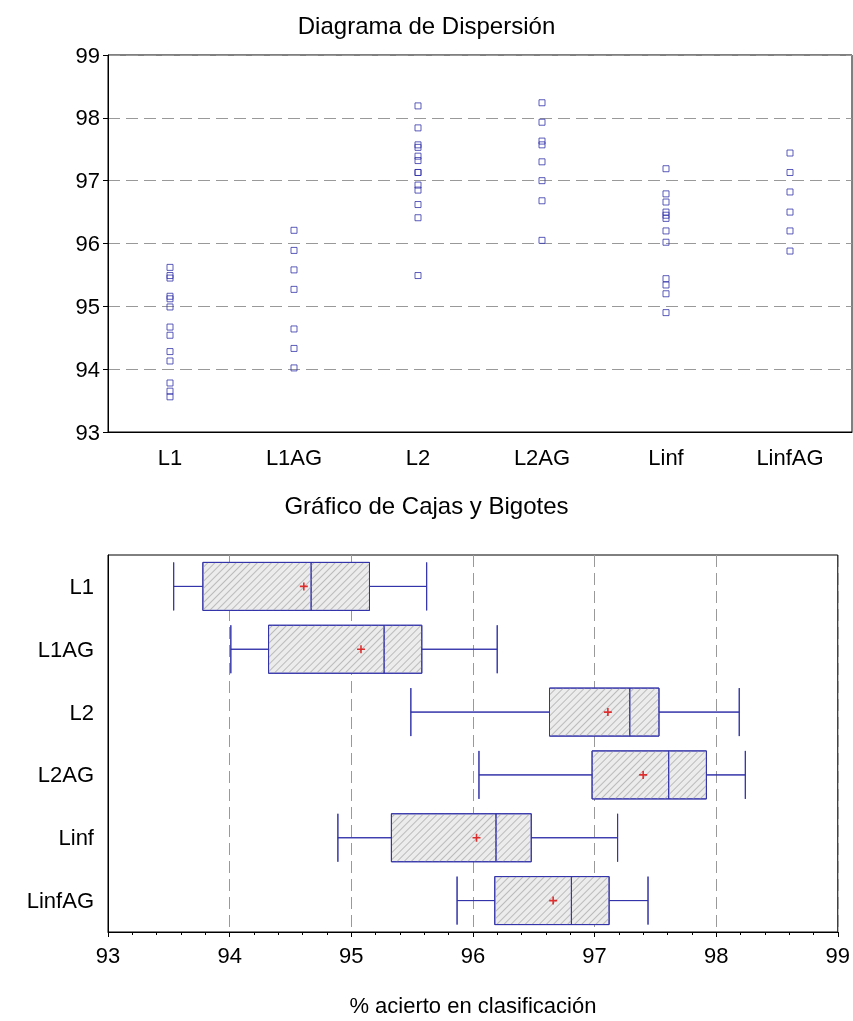 This screenshot has height=1021, width=853. I want to click on x-tick-label: 93, so click(108, 955).